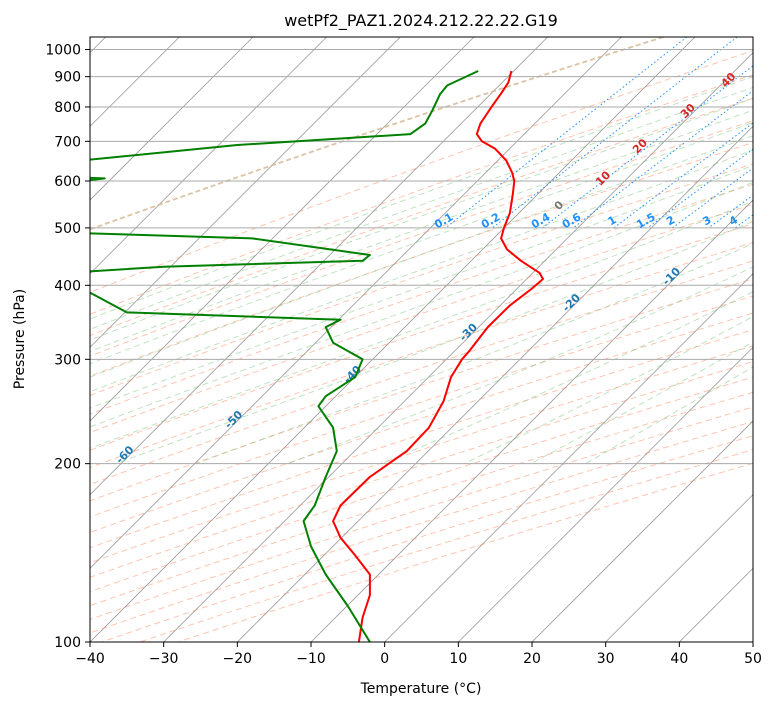  What do you see at coordinates (67, 286) in the screenshot?
I see `y-tick-label: 400` at bounding box center [67, 286].